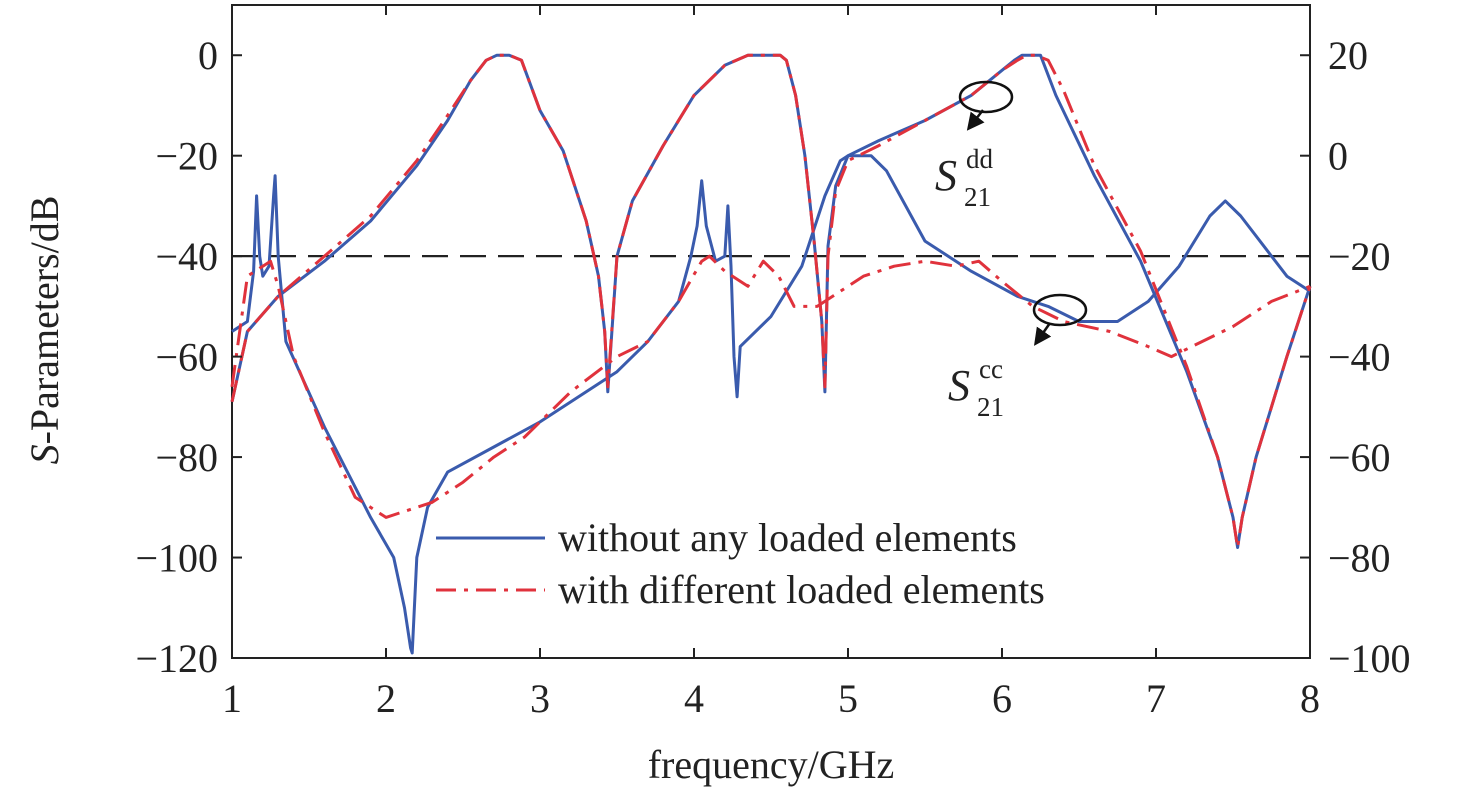 Image resolution: width=1476 pixels, height=797 pixels. I want to click on x-tick-label: 1, so click(232, 698).